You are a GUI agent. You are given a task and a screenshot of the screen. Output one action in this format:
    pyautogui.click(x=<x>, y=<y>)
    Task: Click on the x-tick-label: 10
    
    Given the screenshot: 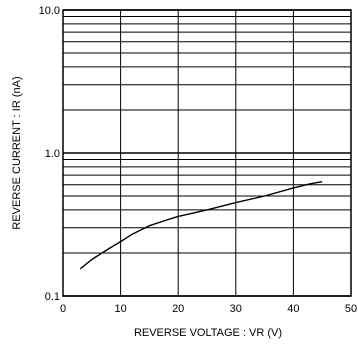 What is the action you would take?
    pyautogui.click(x=120, y=309)
    